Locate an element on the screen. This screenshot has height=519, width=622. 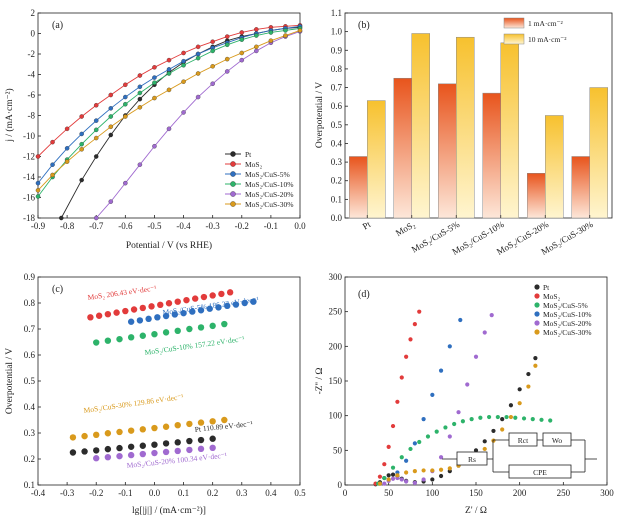
panel-b-y-tick-label: 1.1 is located at coordinates (336, 13).